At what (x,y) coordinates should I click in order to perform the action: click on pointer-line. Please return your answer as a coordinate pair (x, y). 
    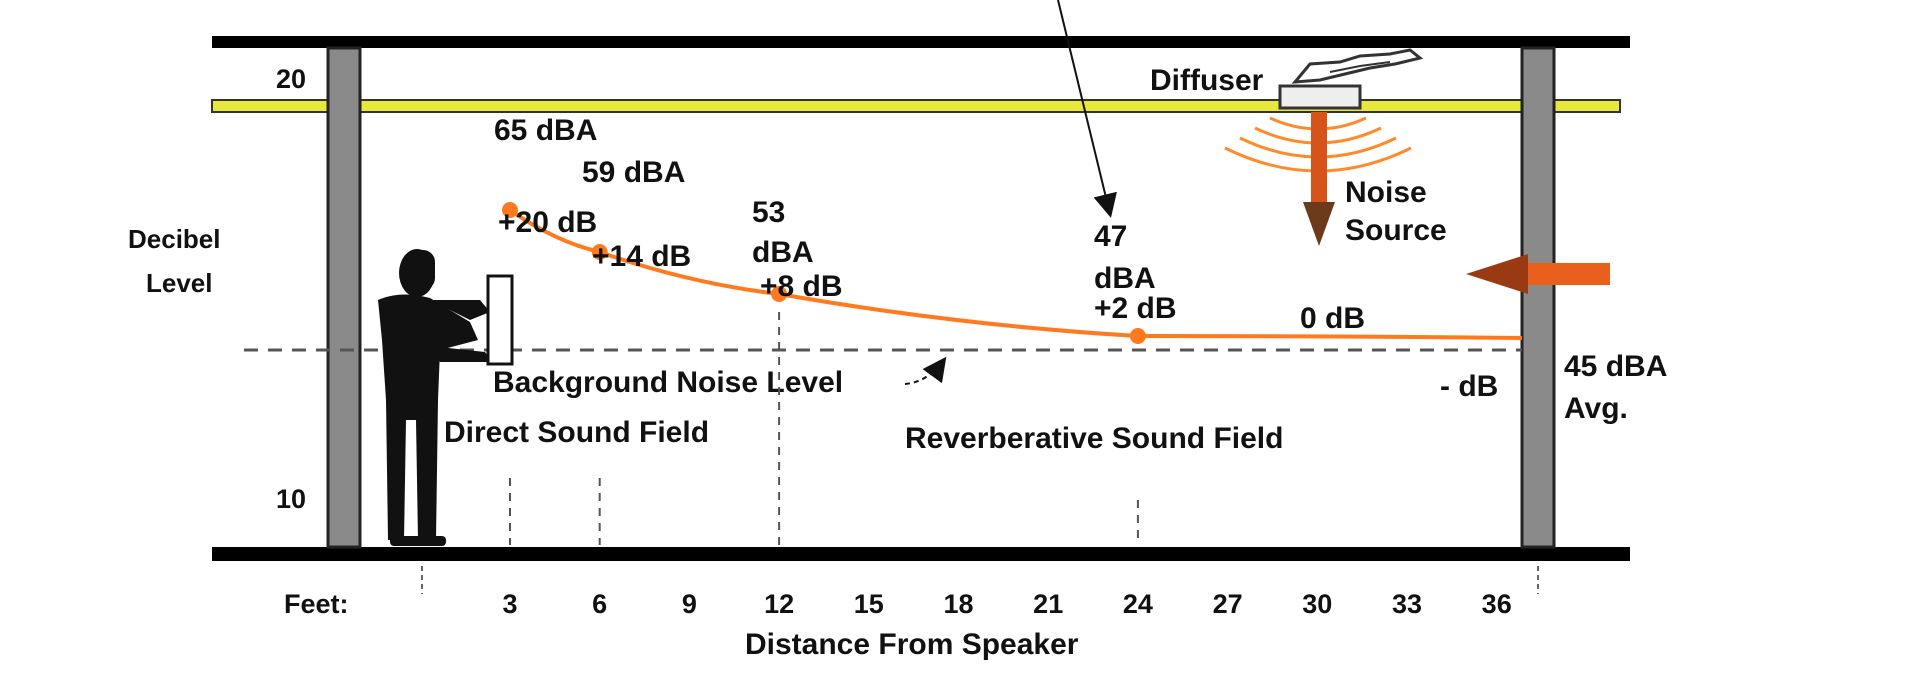
    Looking at the image, I should click on (1087, 109).